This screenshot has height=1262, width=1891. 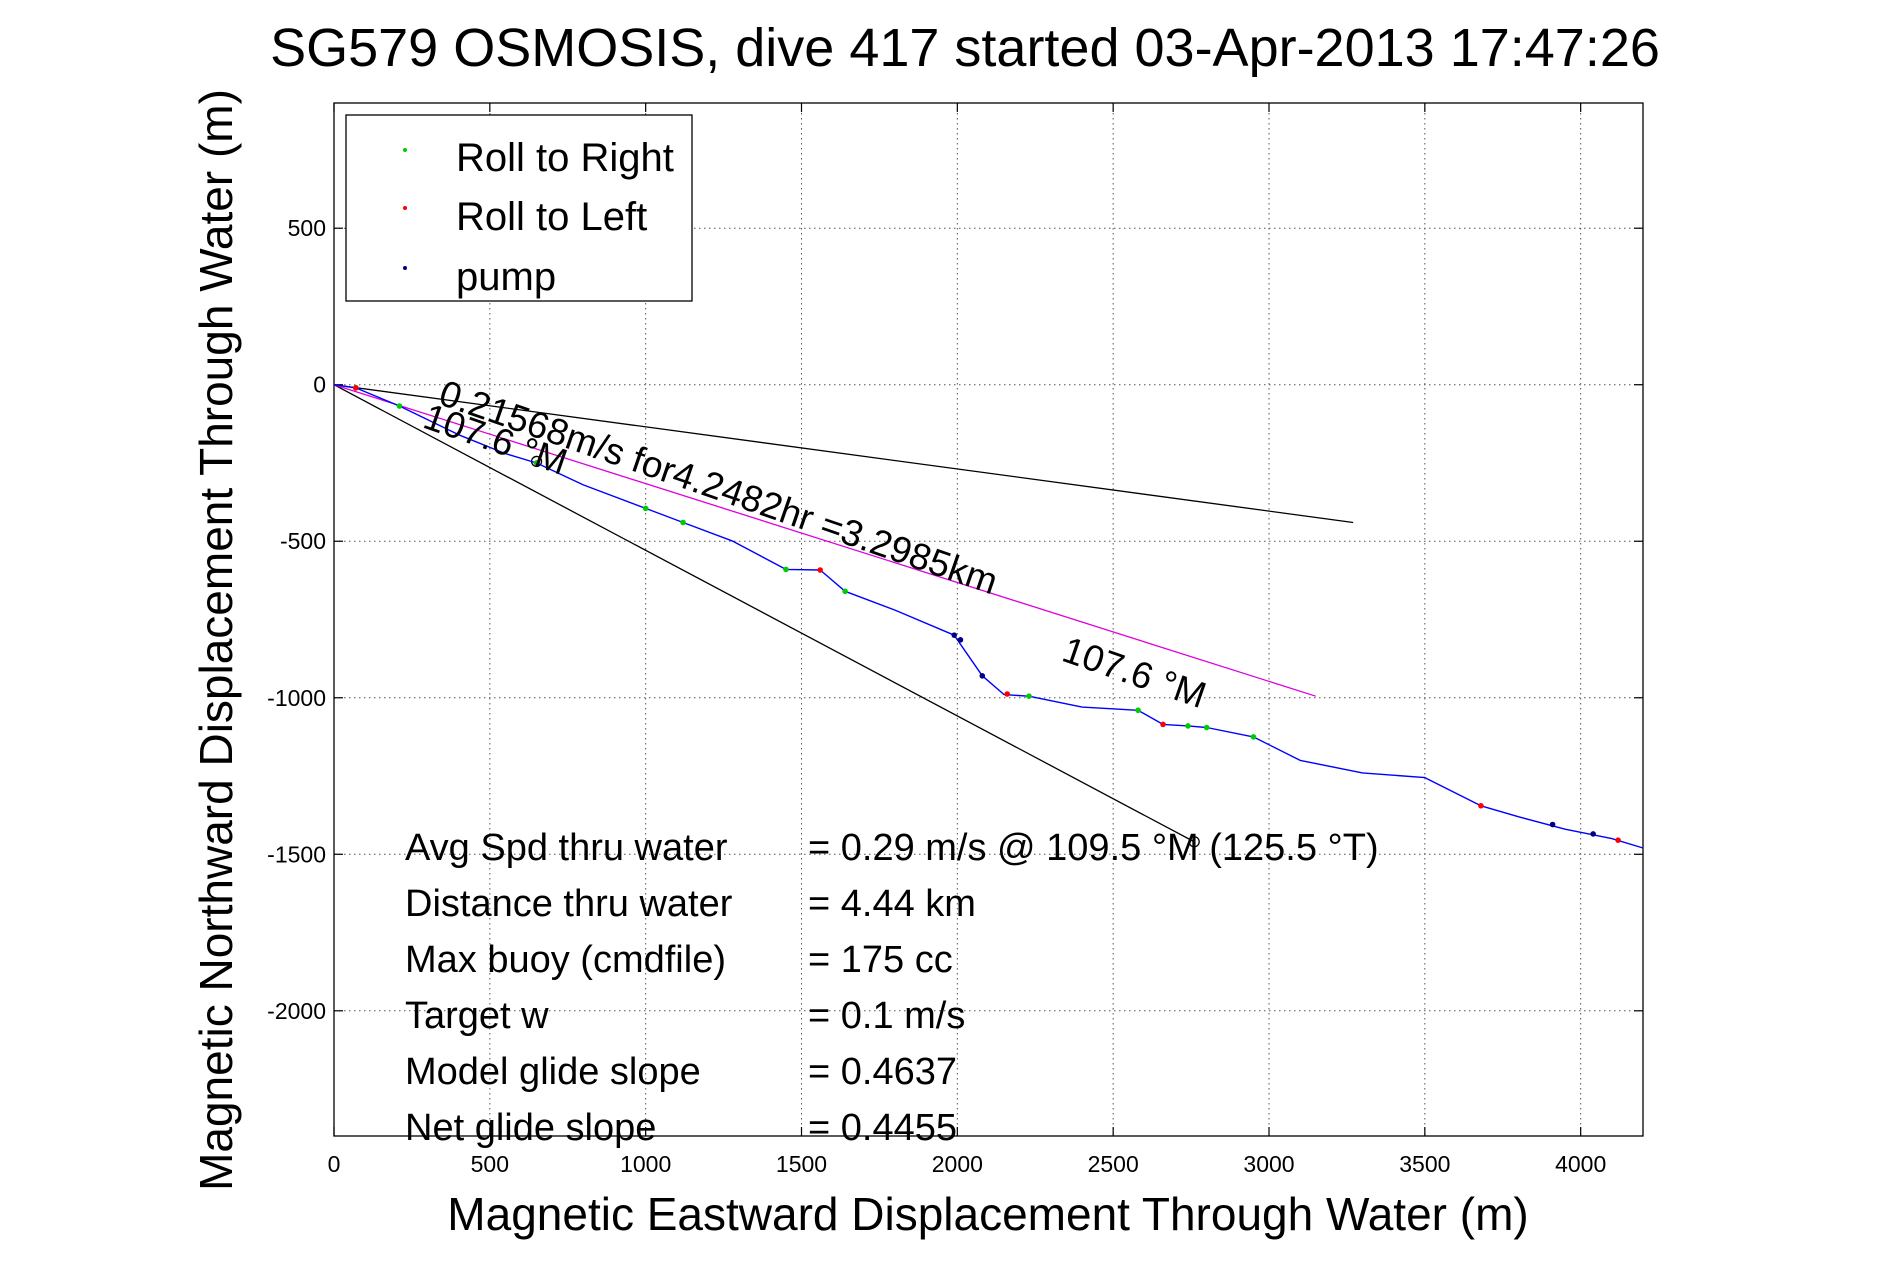 I want to click on y-tick-label: -2000, so click(x=296, y=1011).